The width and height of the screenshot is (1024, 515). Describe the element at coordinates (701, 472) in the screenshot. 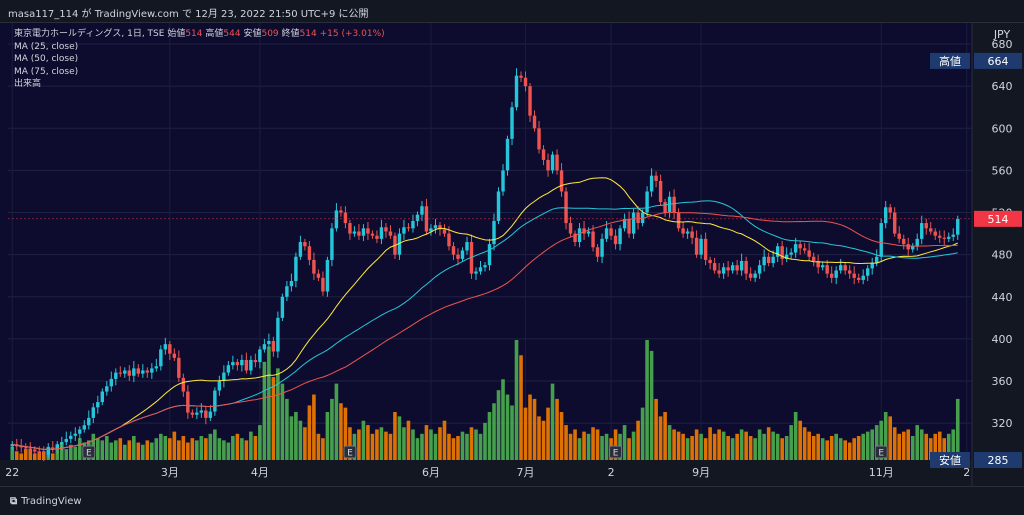

I see `time-tick-label: 9月` at that location.